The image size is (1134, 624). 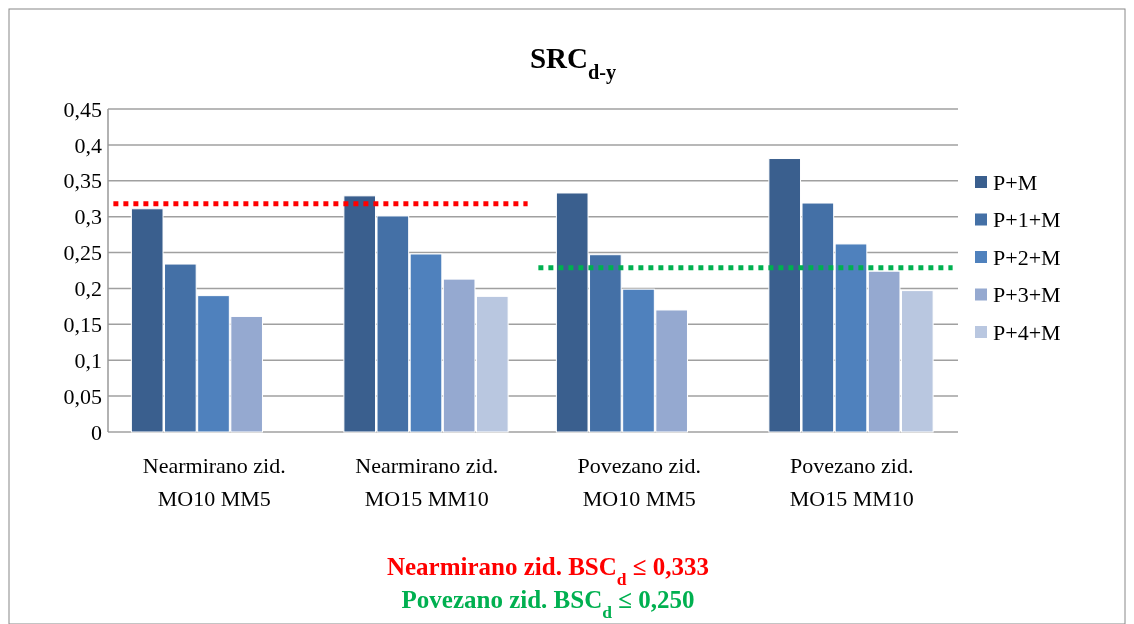 I want to click on y-tick-label: 0,25, so click(x=82, y=253).